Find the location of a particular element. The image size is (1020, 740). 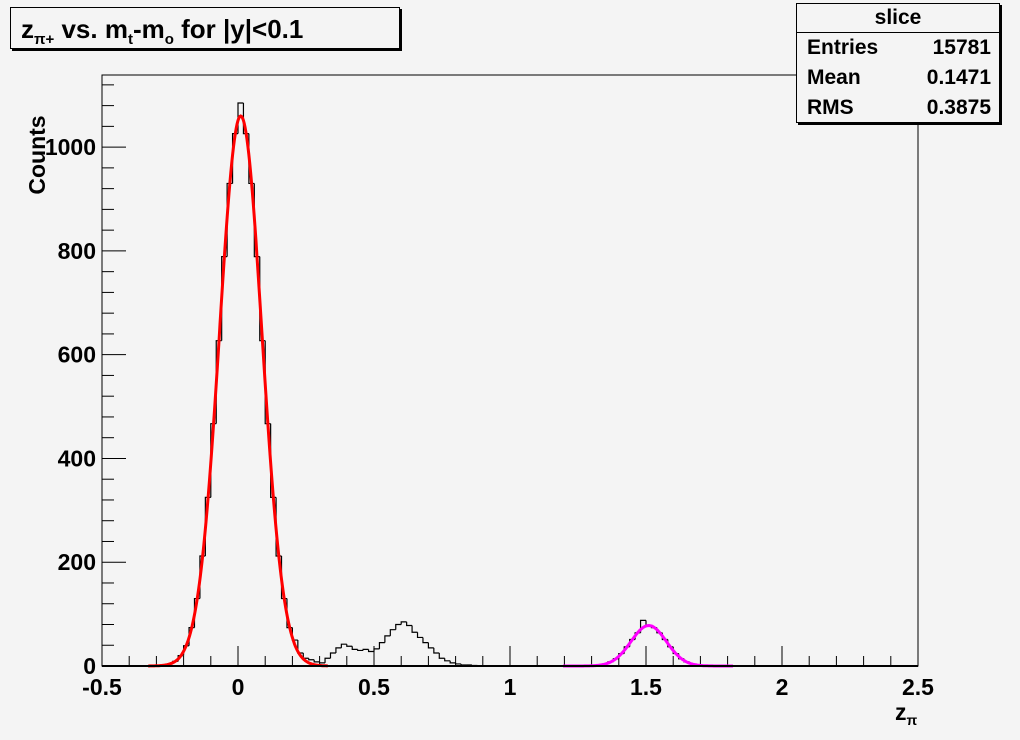

y-axis-label: Counts is located at coordinates (37, 154).